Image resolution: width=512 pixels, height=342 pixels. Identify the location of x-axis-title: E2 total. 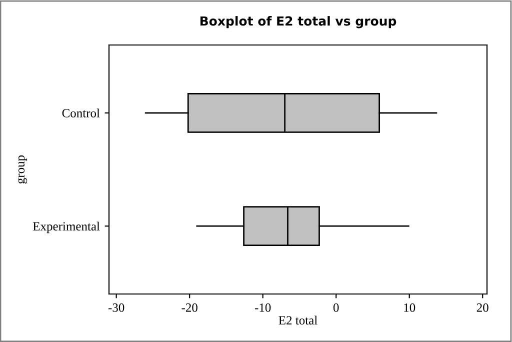
(298, 320).